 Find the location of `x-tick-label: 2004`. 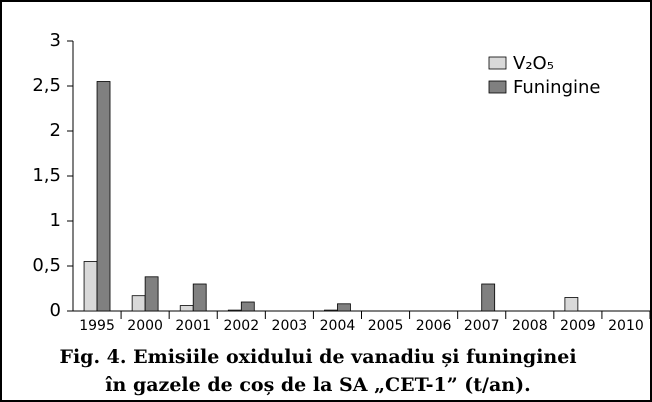

x-tick-label: 2004 is located at coordinates (338, 326).